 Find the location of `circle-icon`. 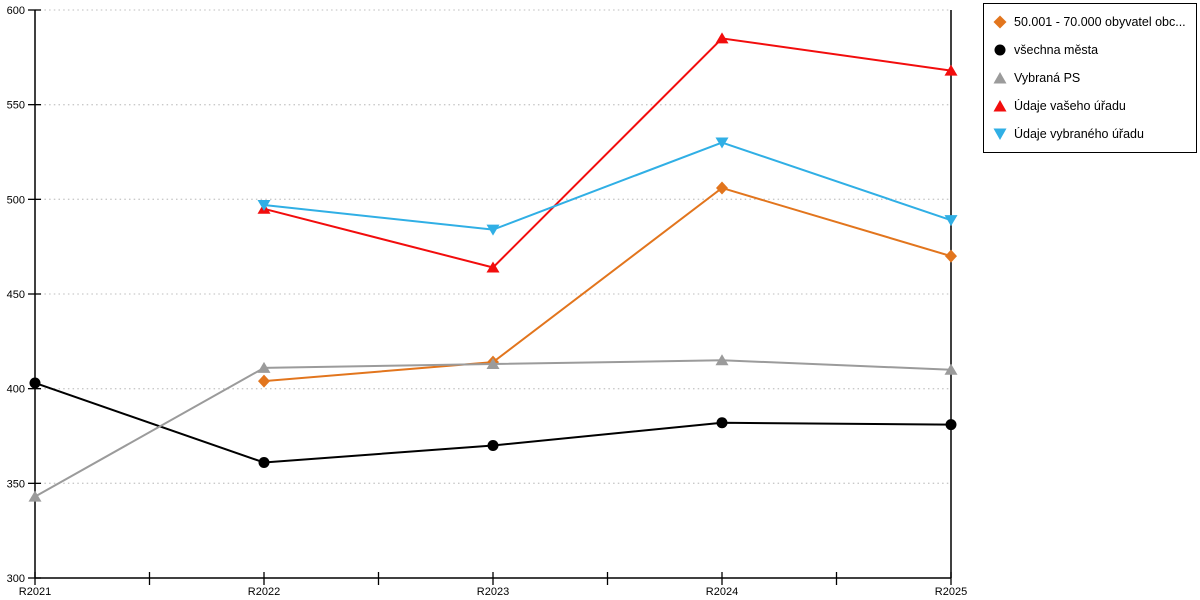

circle-icon is located at coordinates (1000, 50).